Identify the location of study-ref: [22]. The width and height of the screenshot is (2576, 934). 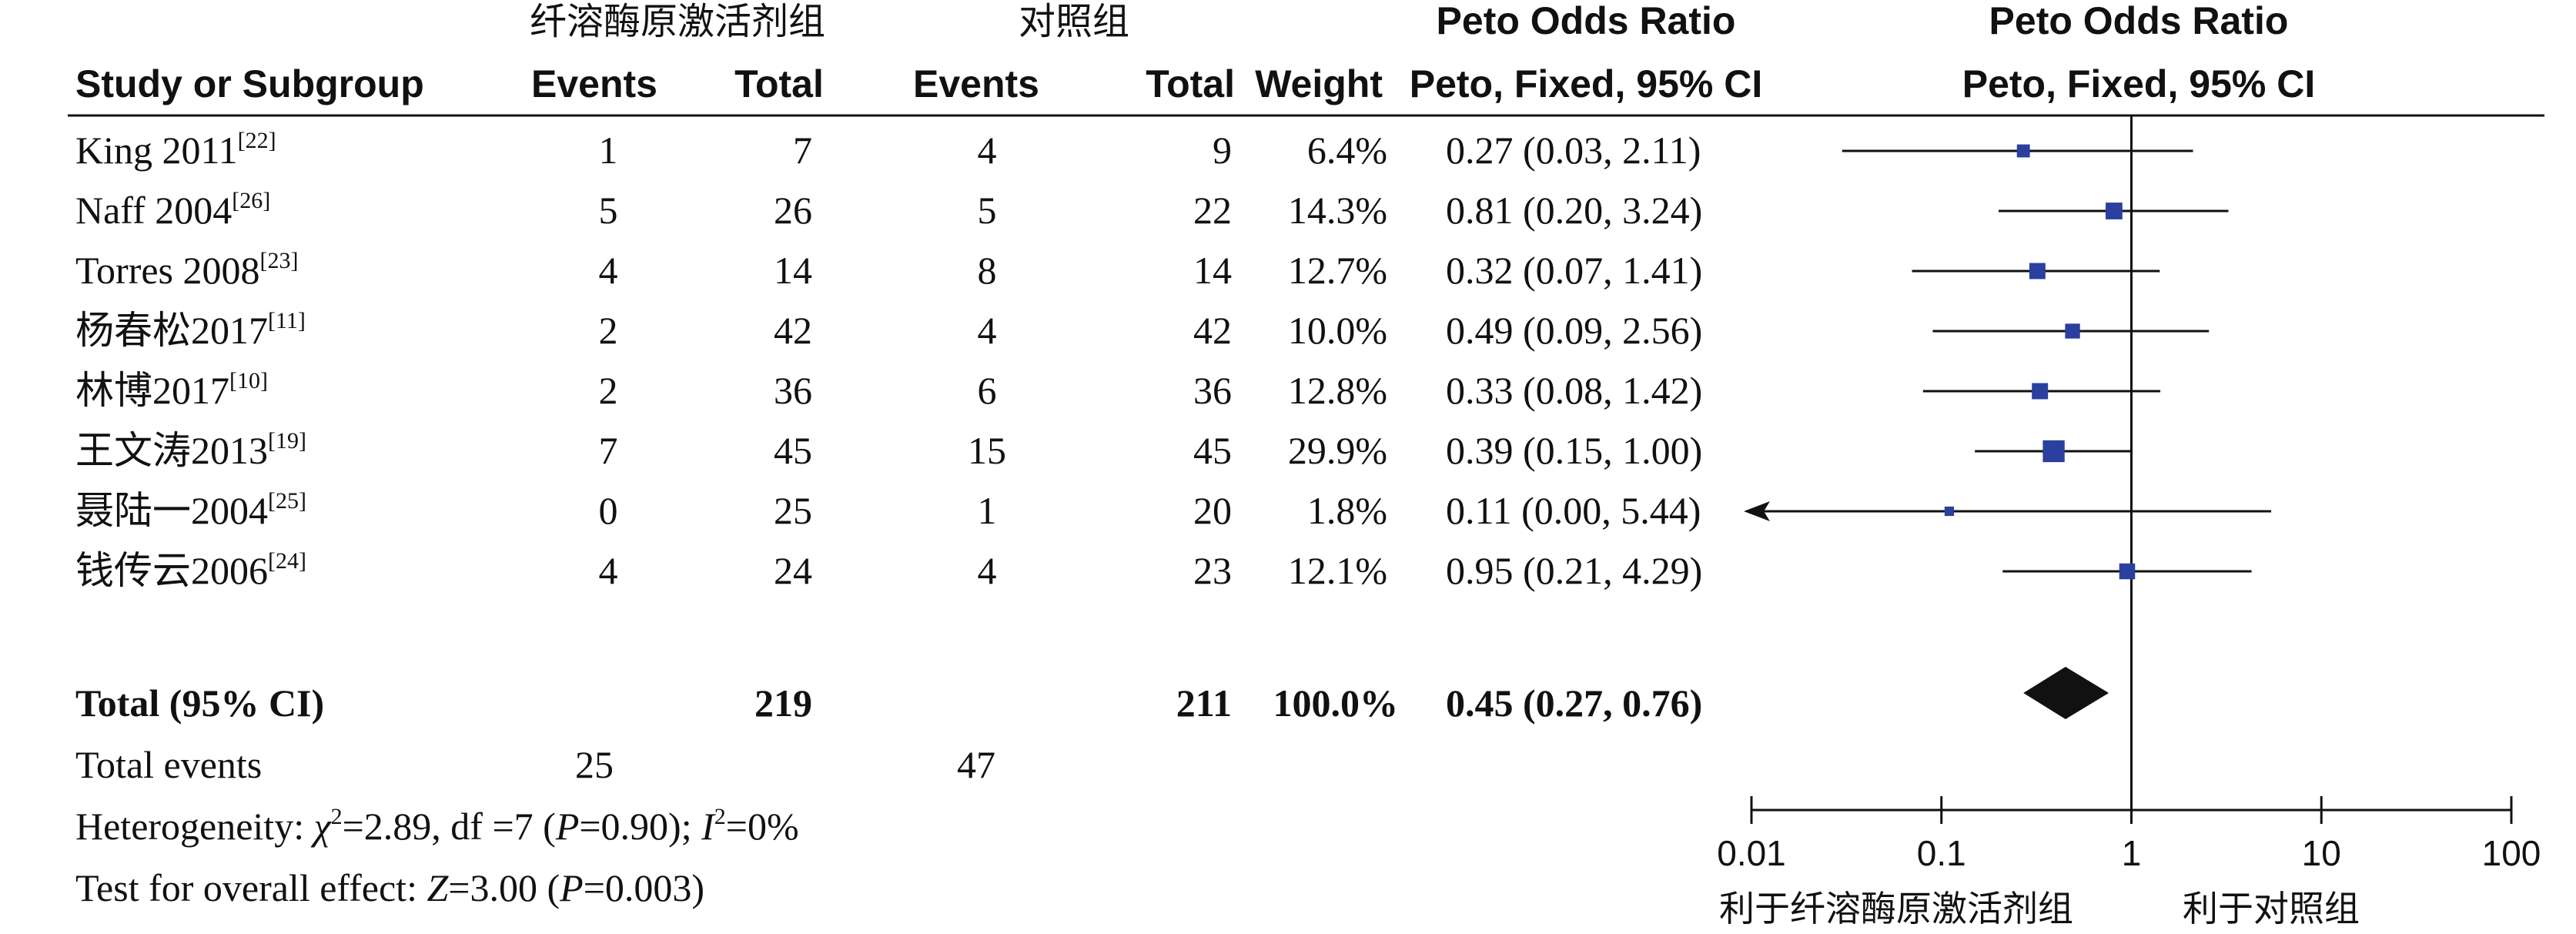
(257, 140).